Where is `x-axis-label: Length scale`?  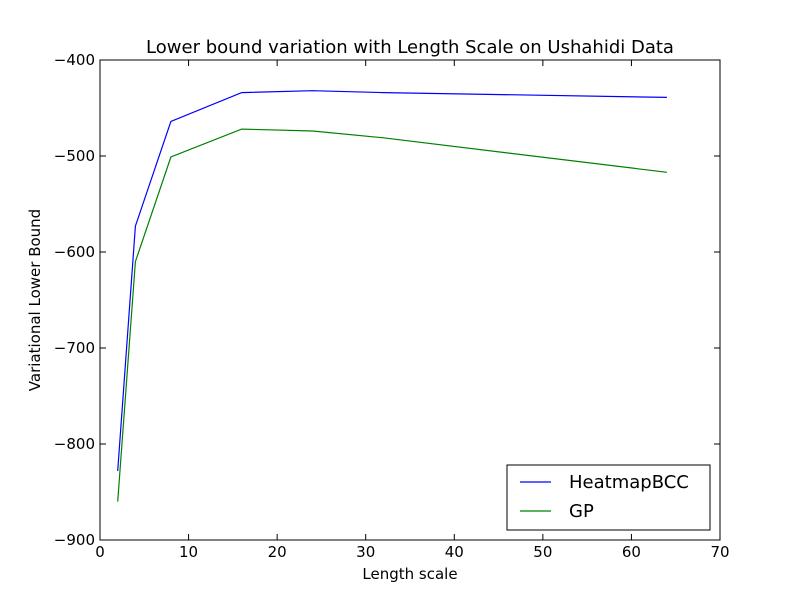 x-axis-label: Length scale is located at coordinates (409, 574).